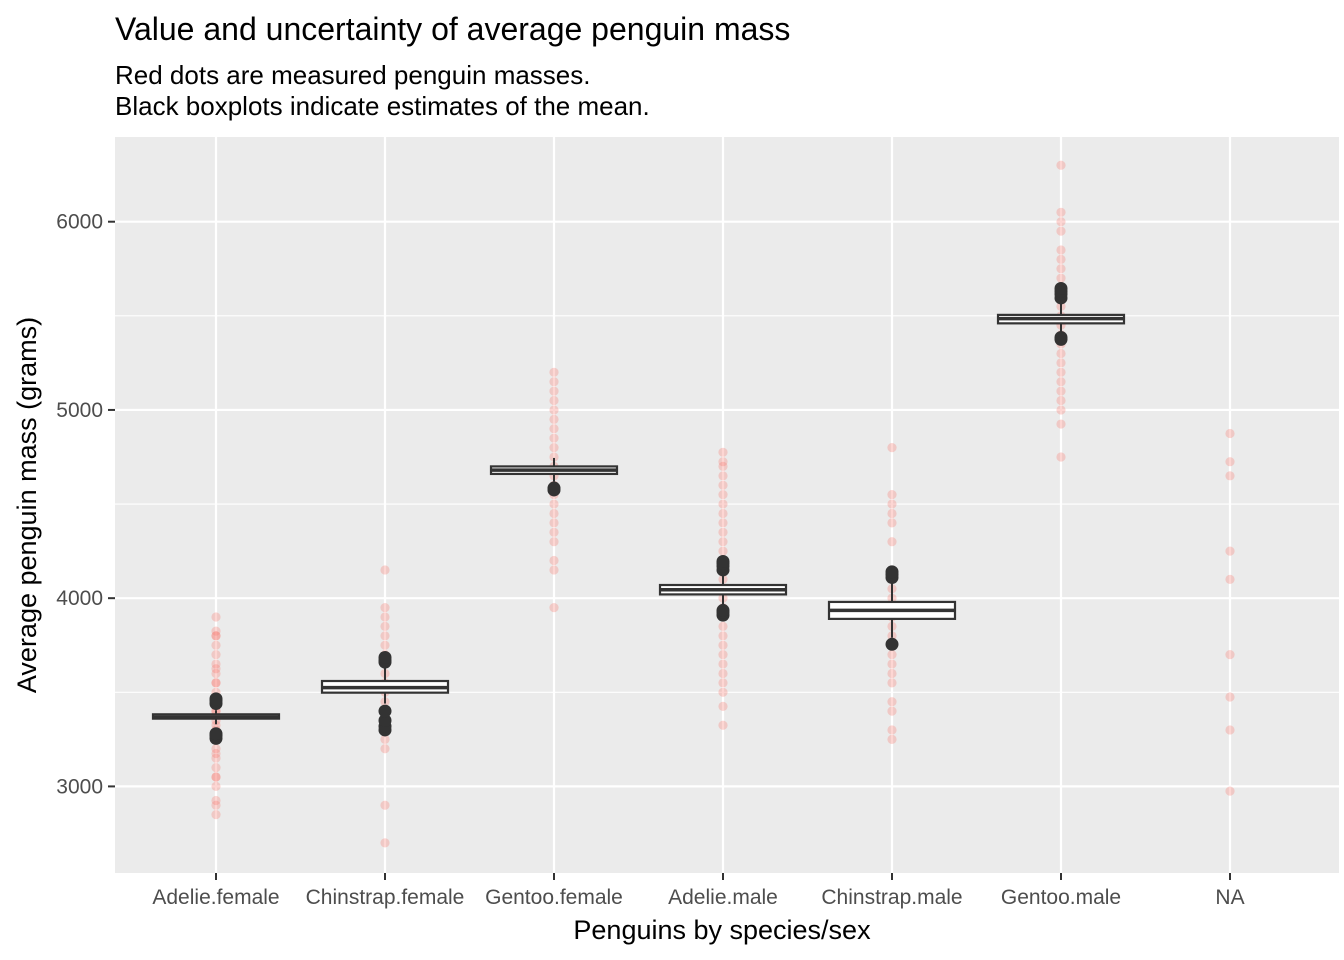 This screenshot has height=960, width=1344. What do you see at coordinates (79, 410) in the screenshot?
I see `y-tick-label: 5000` at bounding box center [79, 410].